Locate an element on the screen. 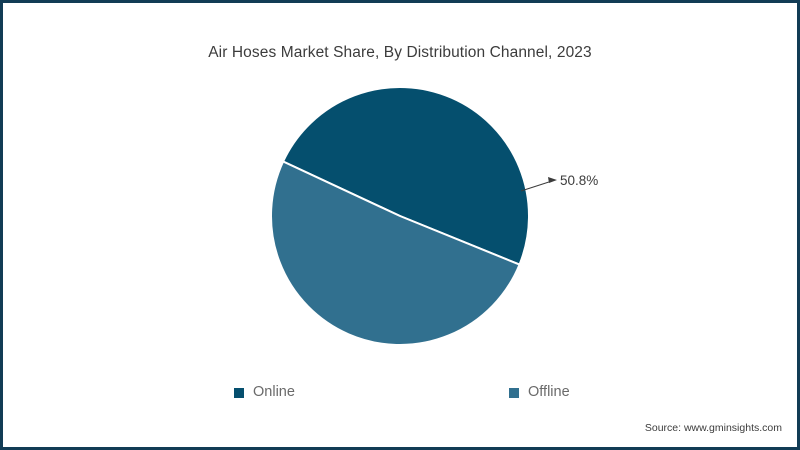  pie-slice-offline is located at coordinates (395, 253).